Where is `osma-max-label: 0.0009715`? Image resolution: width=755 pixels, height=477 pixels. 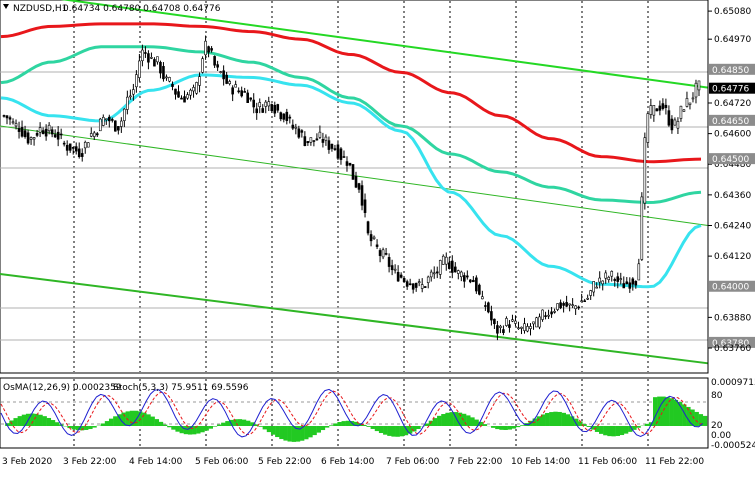
osma-max-label: 0.0009715 is located at coordinates (733, 383).